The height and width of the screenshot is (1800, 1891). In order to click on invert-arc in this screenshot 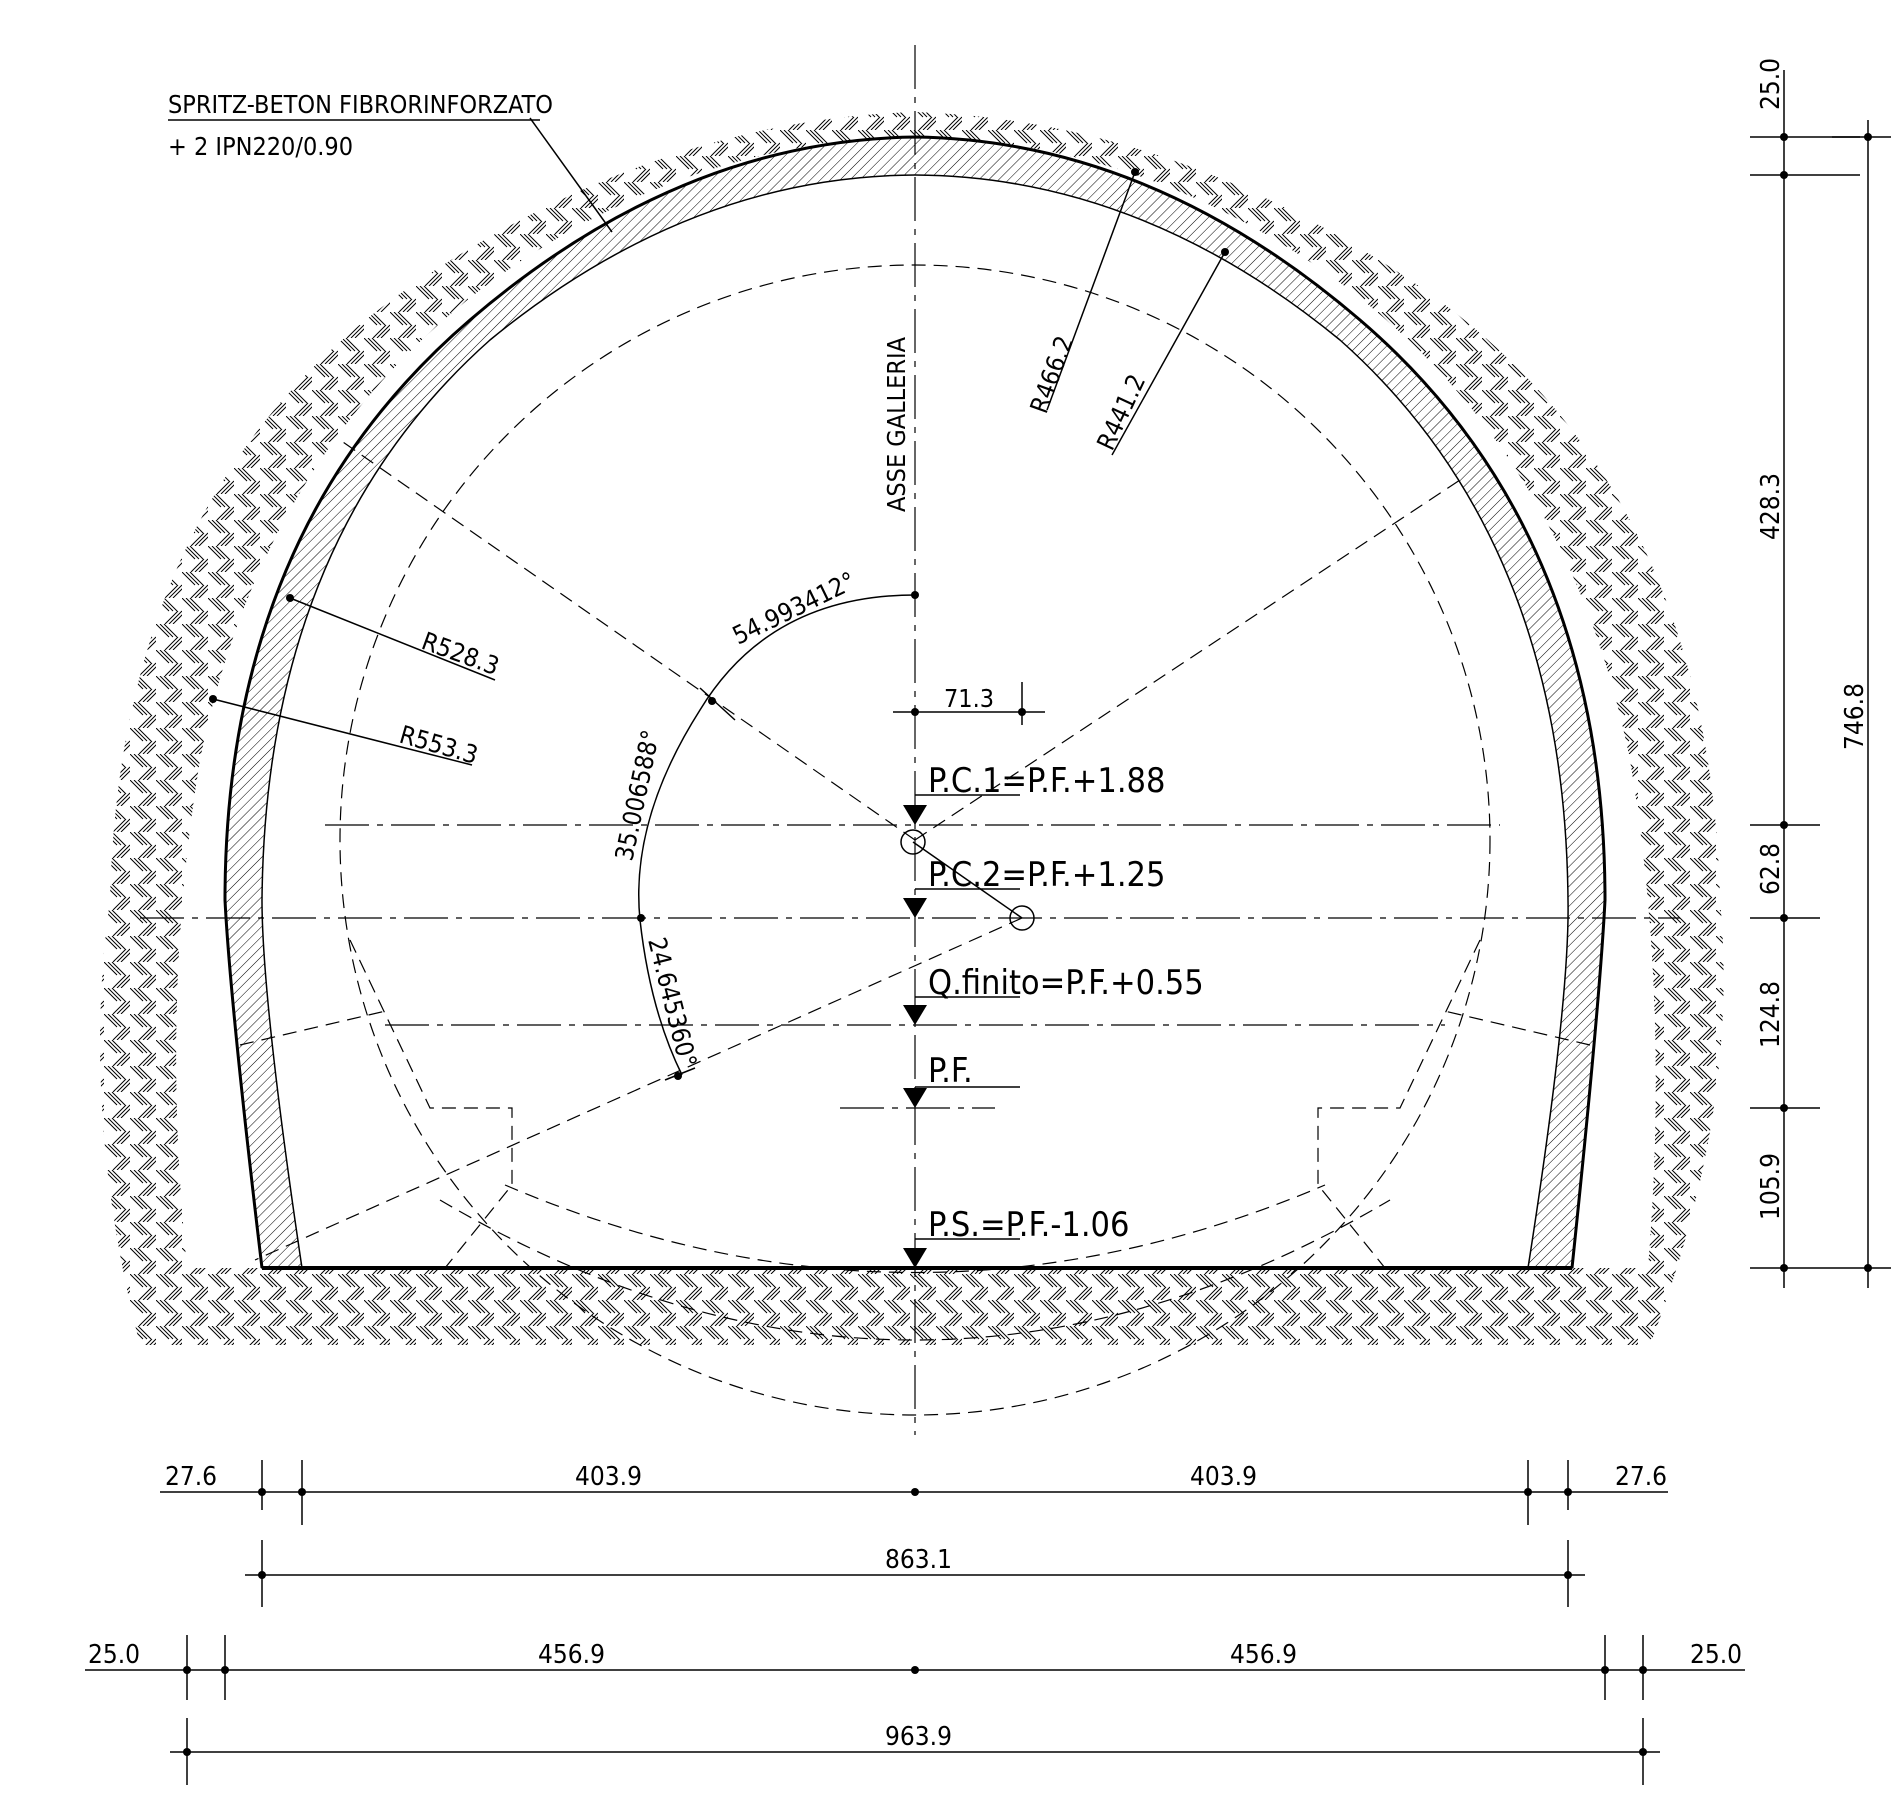, I will do `click(915, 1270)`.